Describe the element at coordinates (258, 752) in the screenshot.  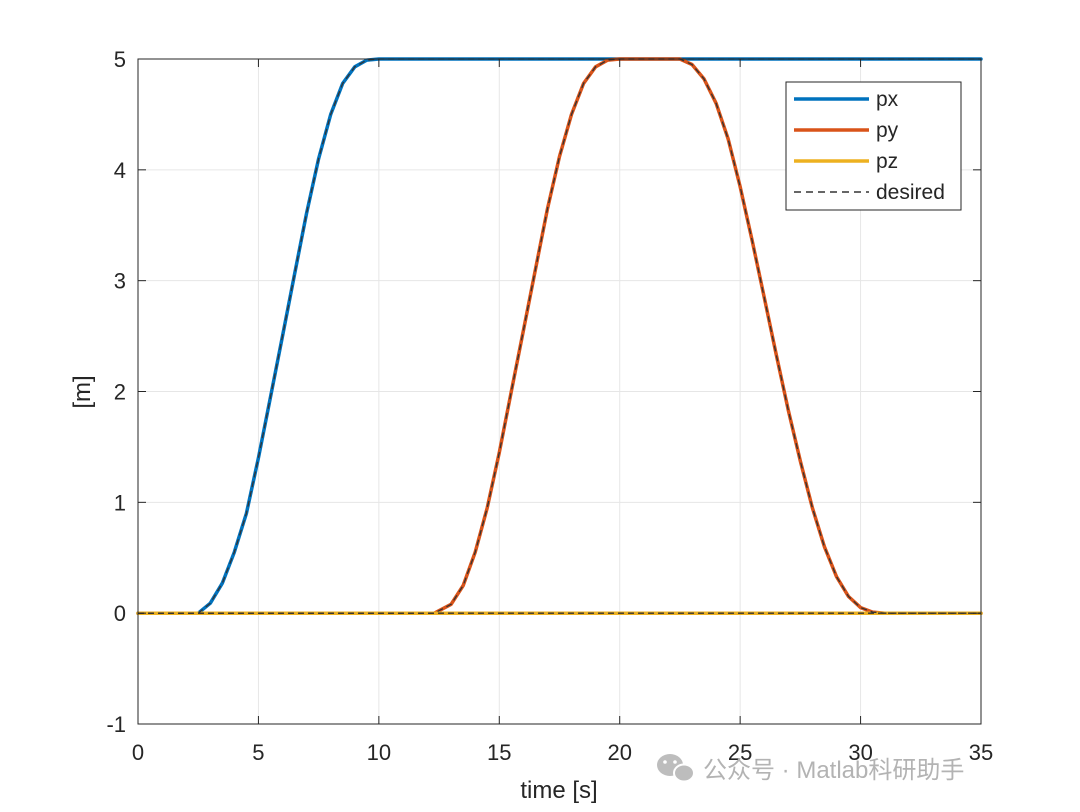
I see `x-tick-label: 5` at that location.